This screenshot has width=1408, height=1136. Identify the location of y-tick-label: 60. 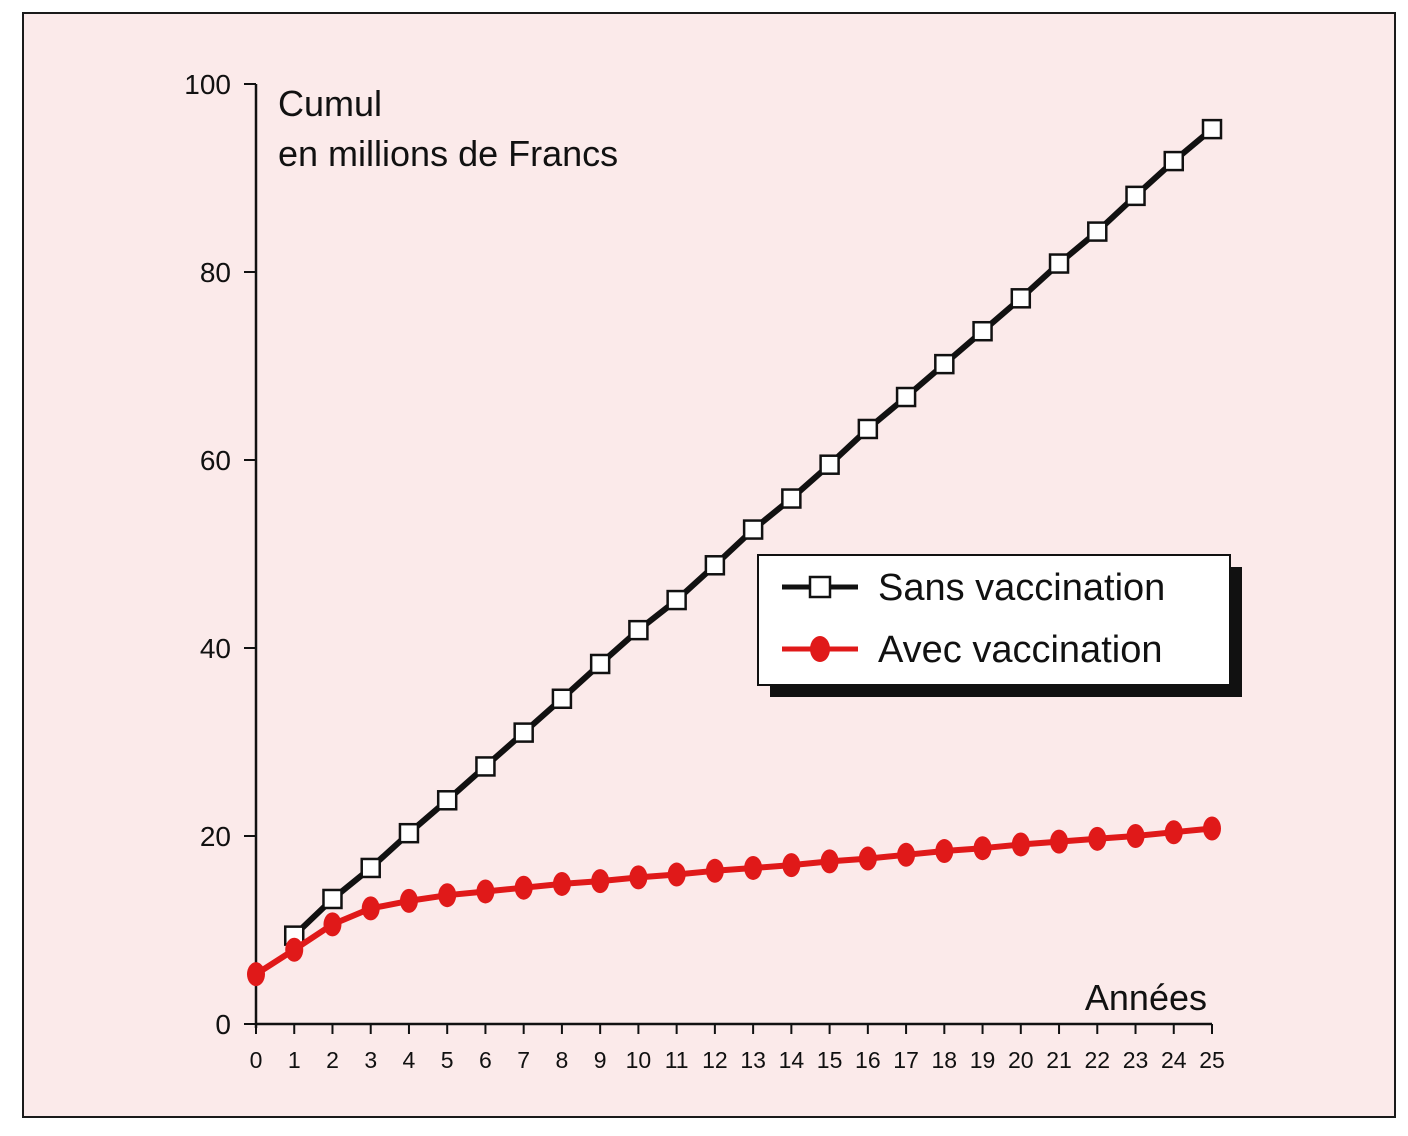
(215, 460).